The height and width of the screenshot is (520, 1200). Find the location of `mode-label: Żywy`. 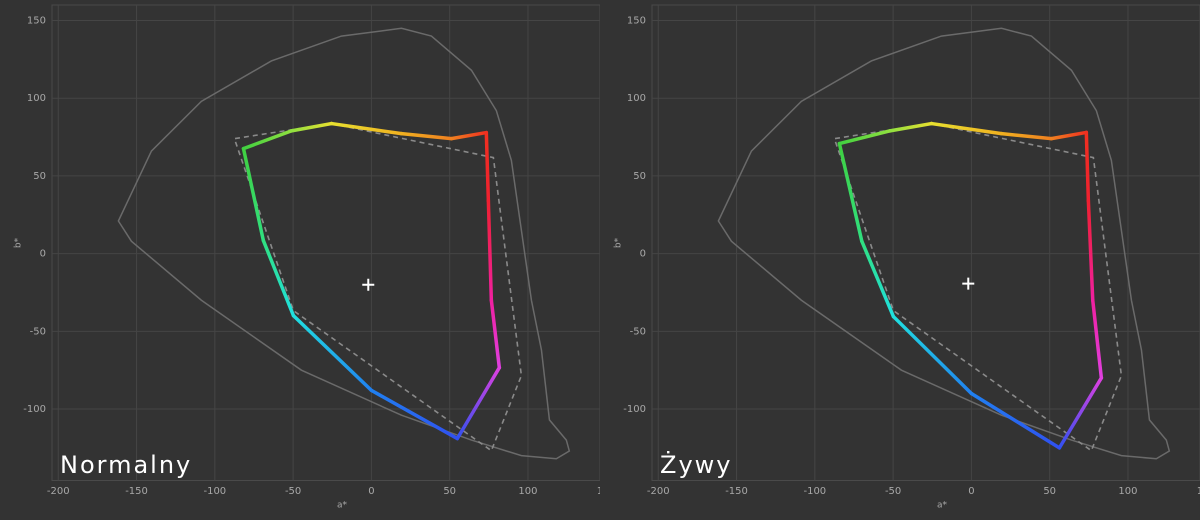

mode-label: Żywy is located at coordinates (696, 464).